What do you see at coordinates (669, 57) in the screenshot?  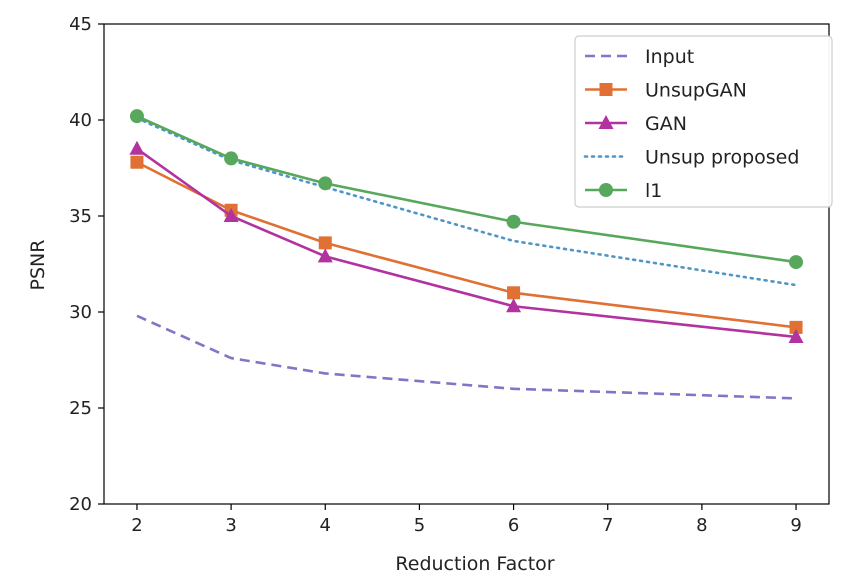 I see `legend-label: Input` at bounding box center [669, 57].